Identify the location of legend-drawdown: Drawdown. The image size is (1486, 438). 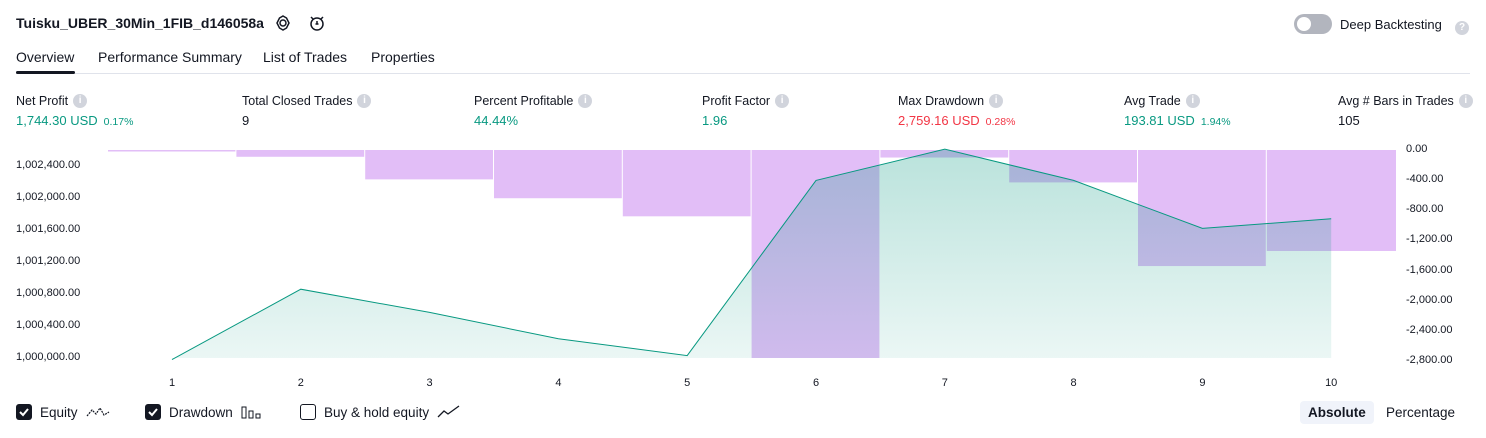
(203, 412).